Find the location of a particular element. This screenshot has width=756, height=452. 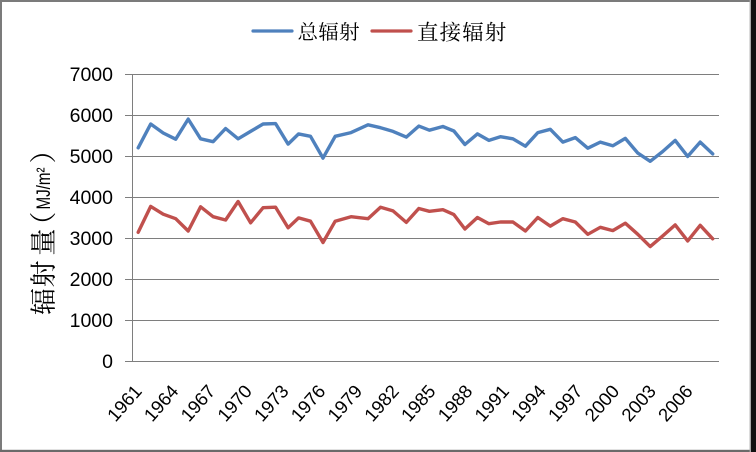

svg-text: MJ/m² is located at coordinates (44, 189).